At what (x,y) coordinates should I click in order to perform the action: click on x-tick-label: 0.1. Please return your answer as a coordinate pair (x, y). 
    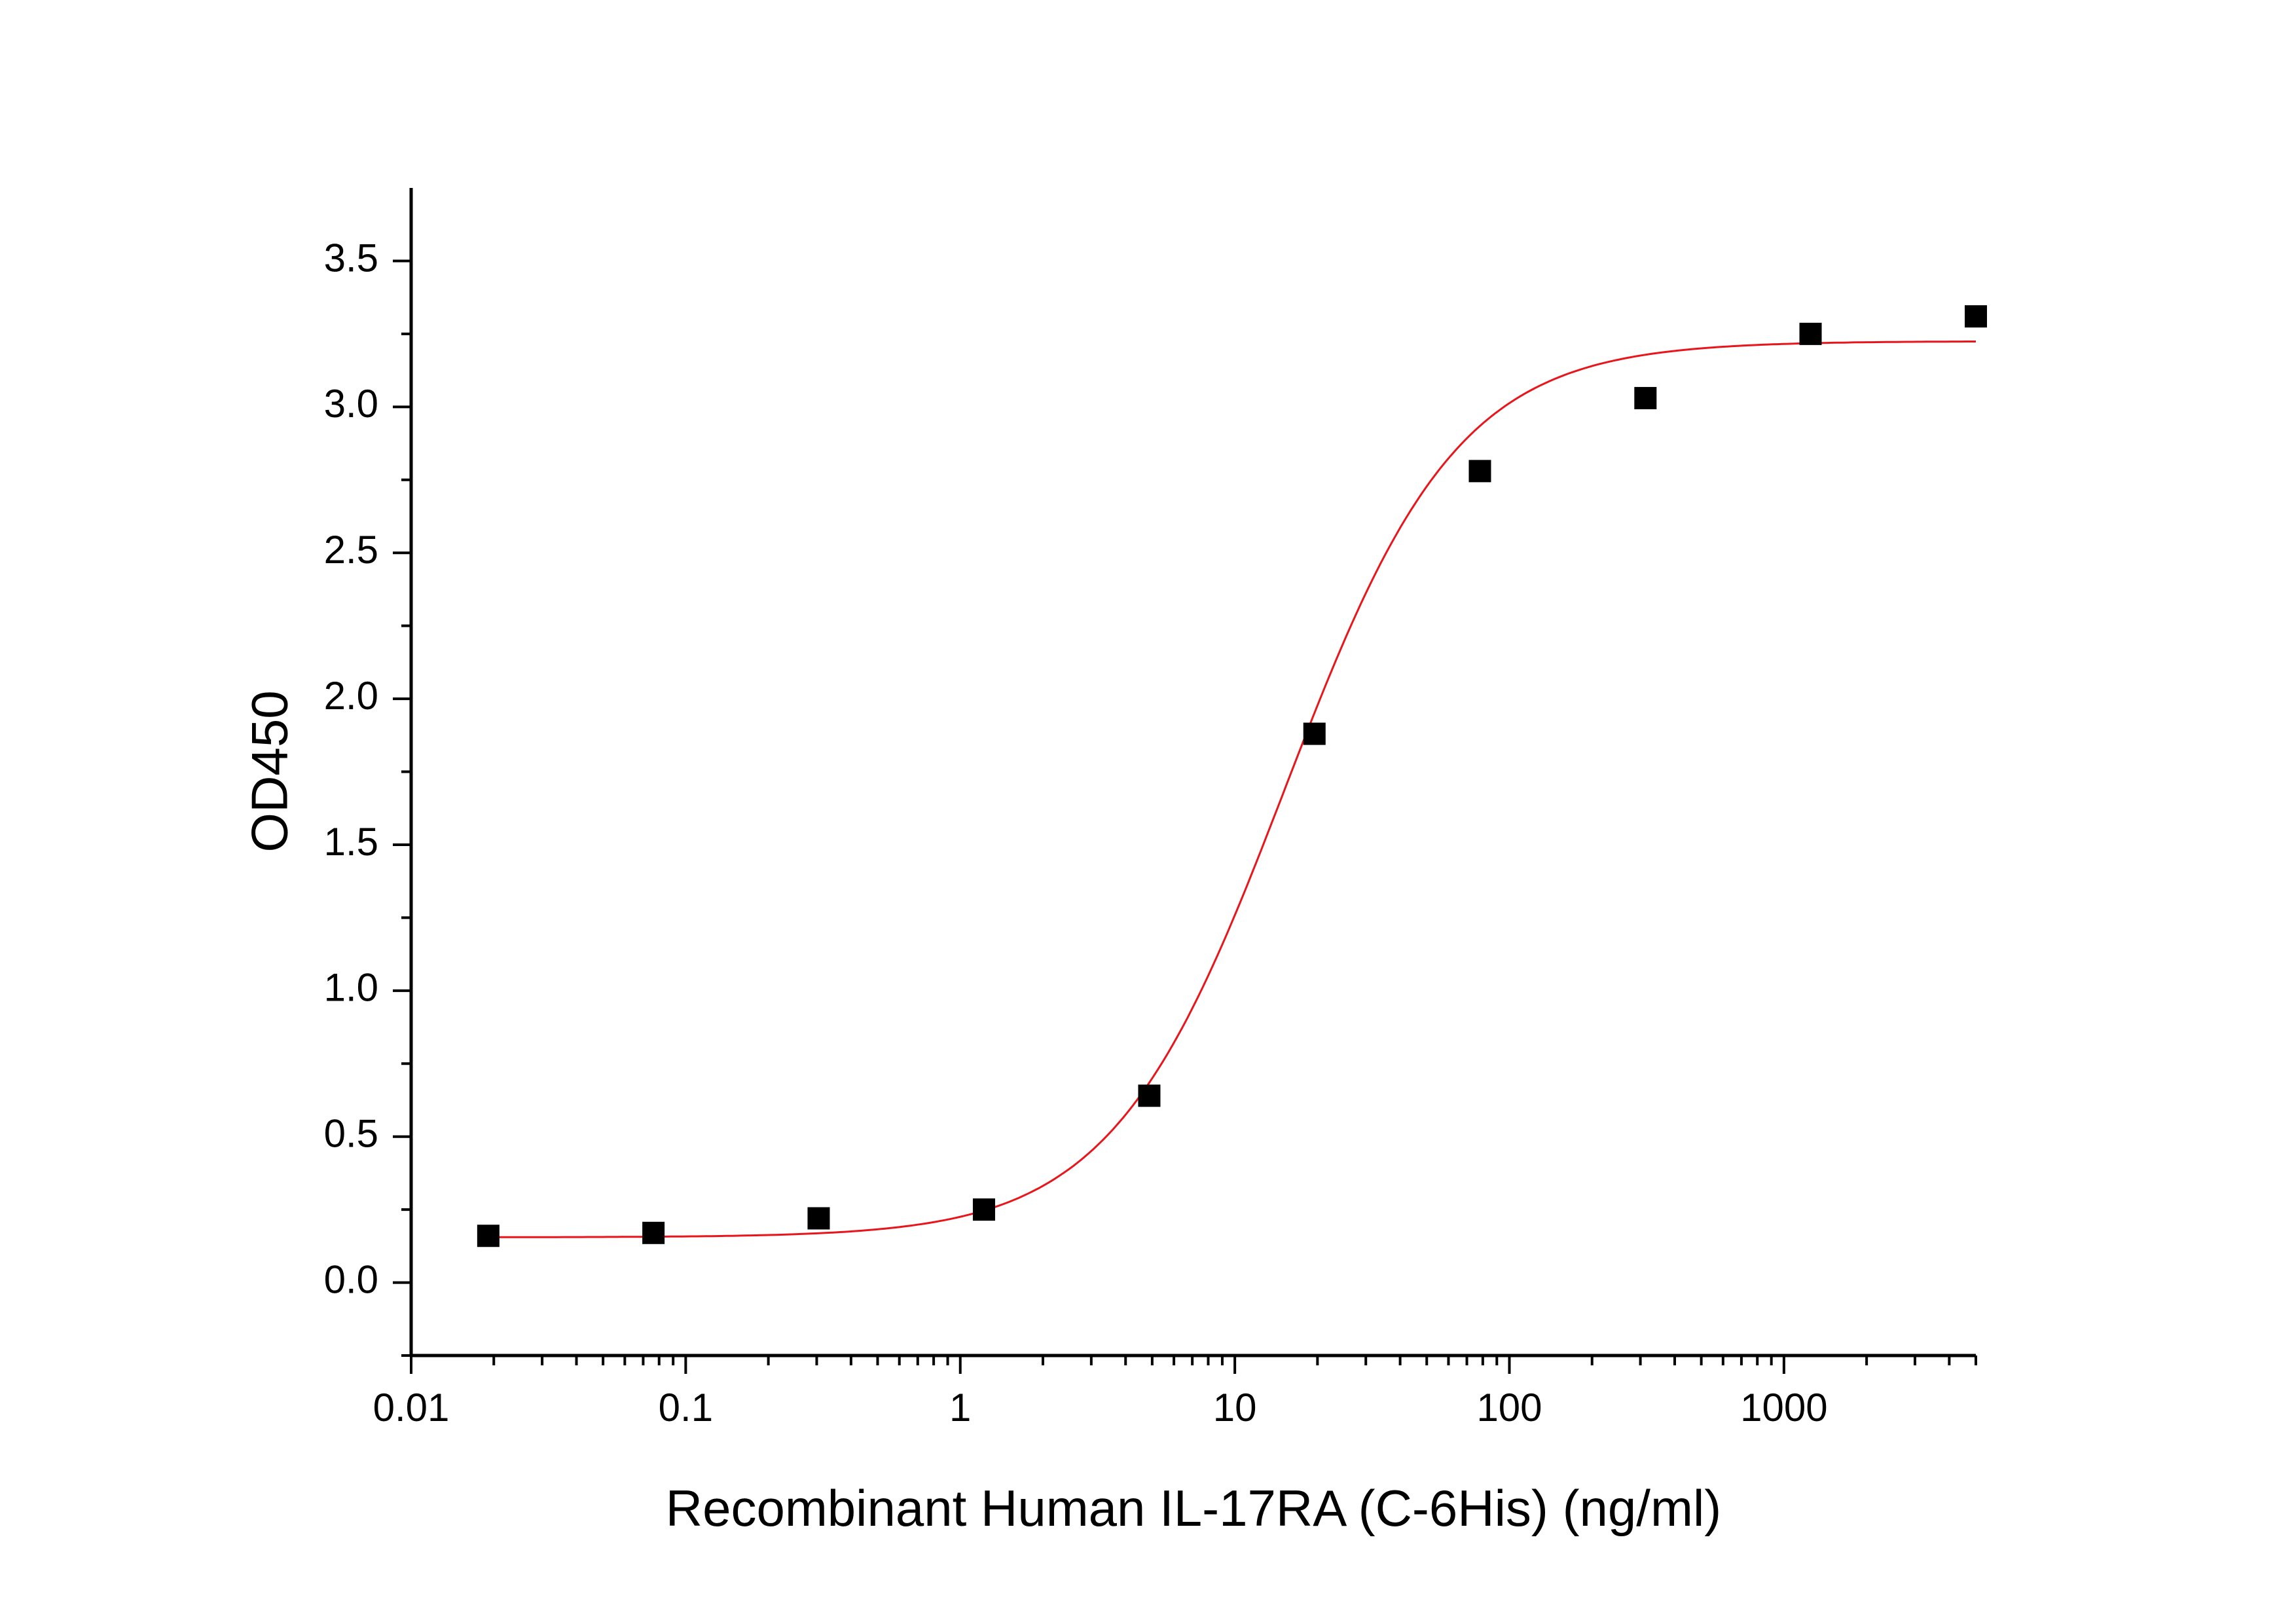
    Looking at the image, I should click on (686, 1408).